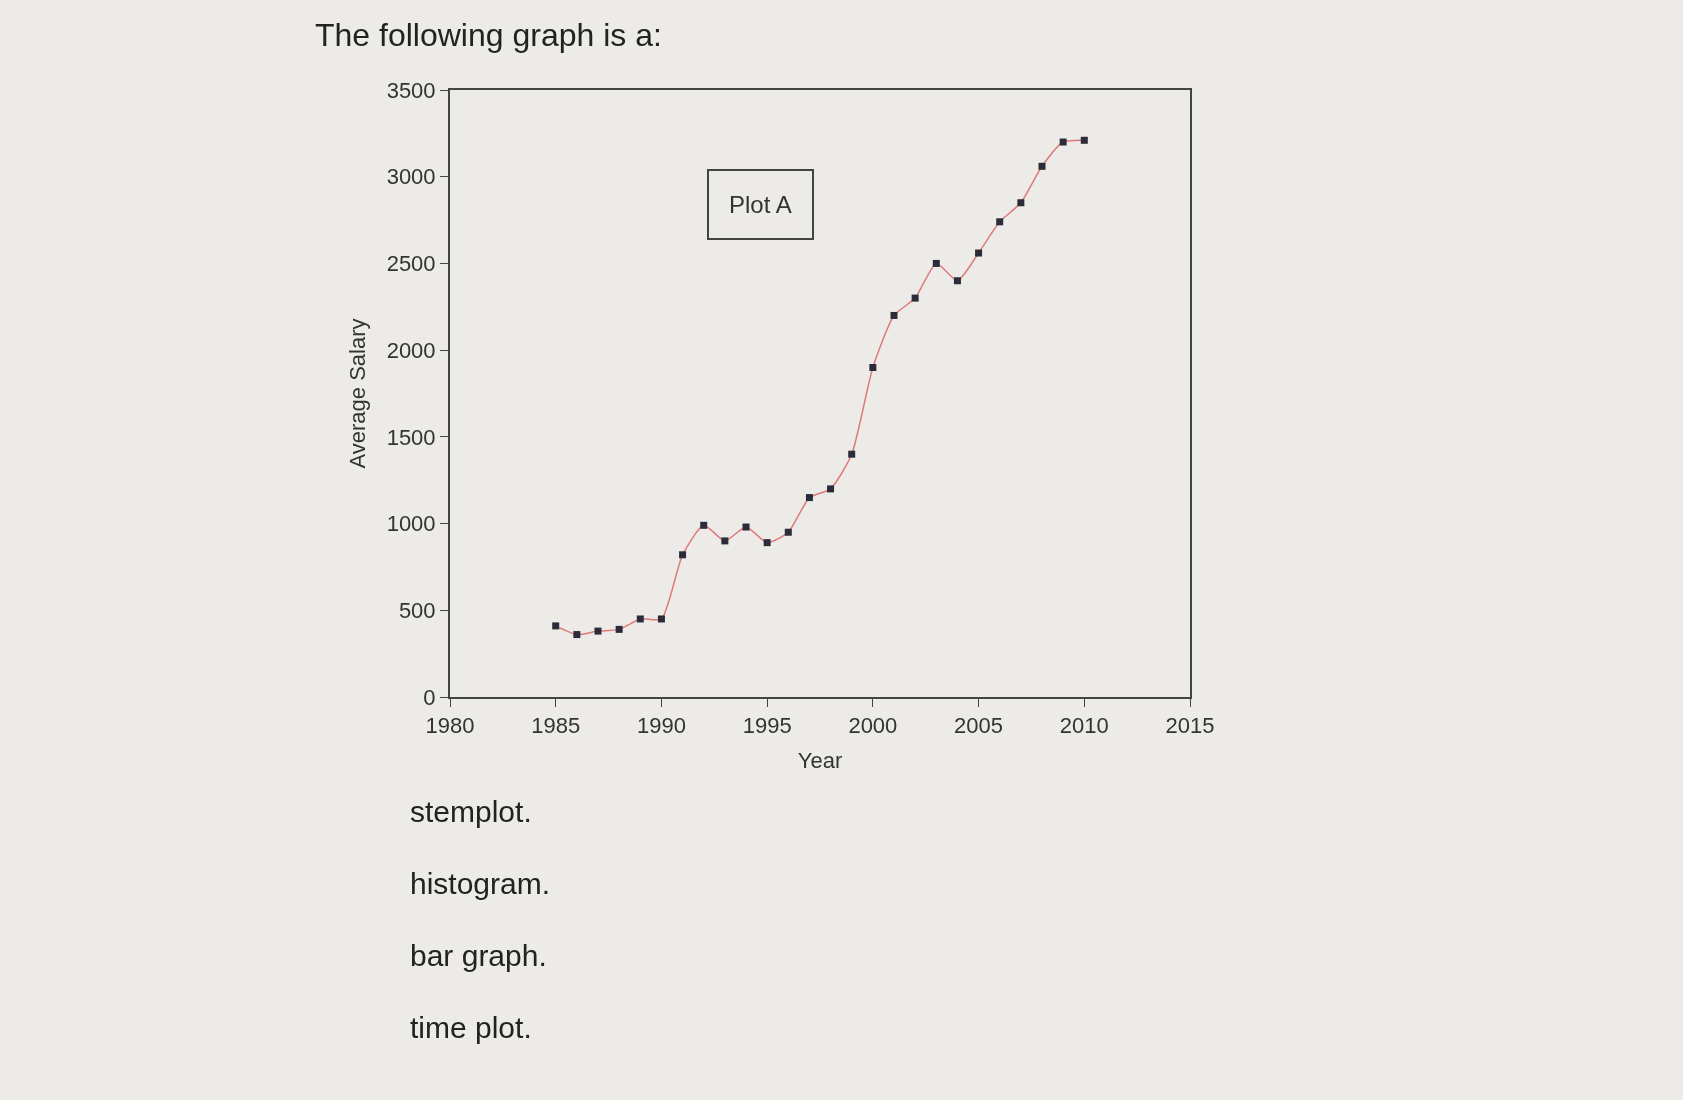  Describe the element at coordinates (357, 393) in the screenshot. I see `y-axis-title: Average Salary` at that location.